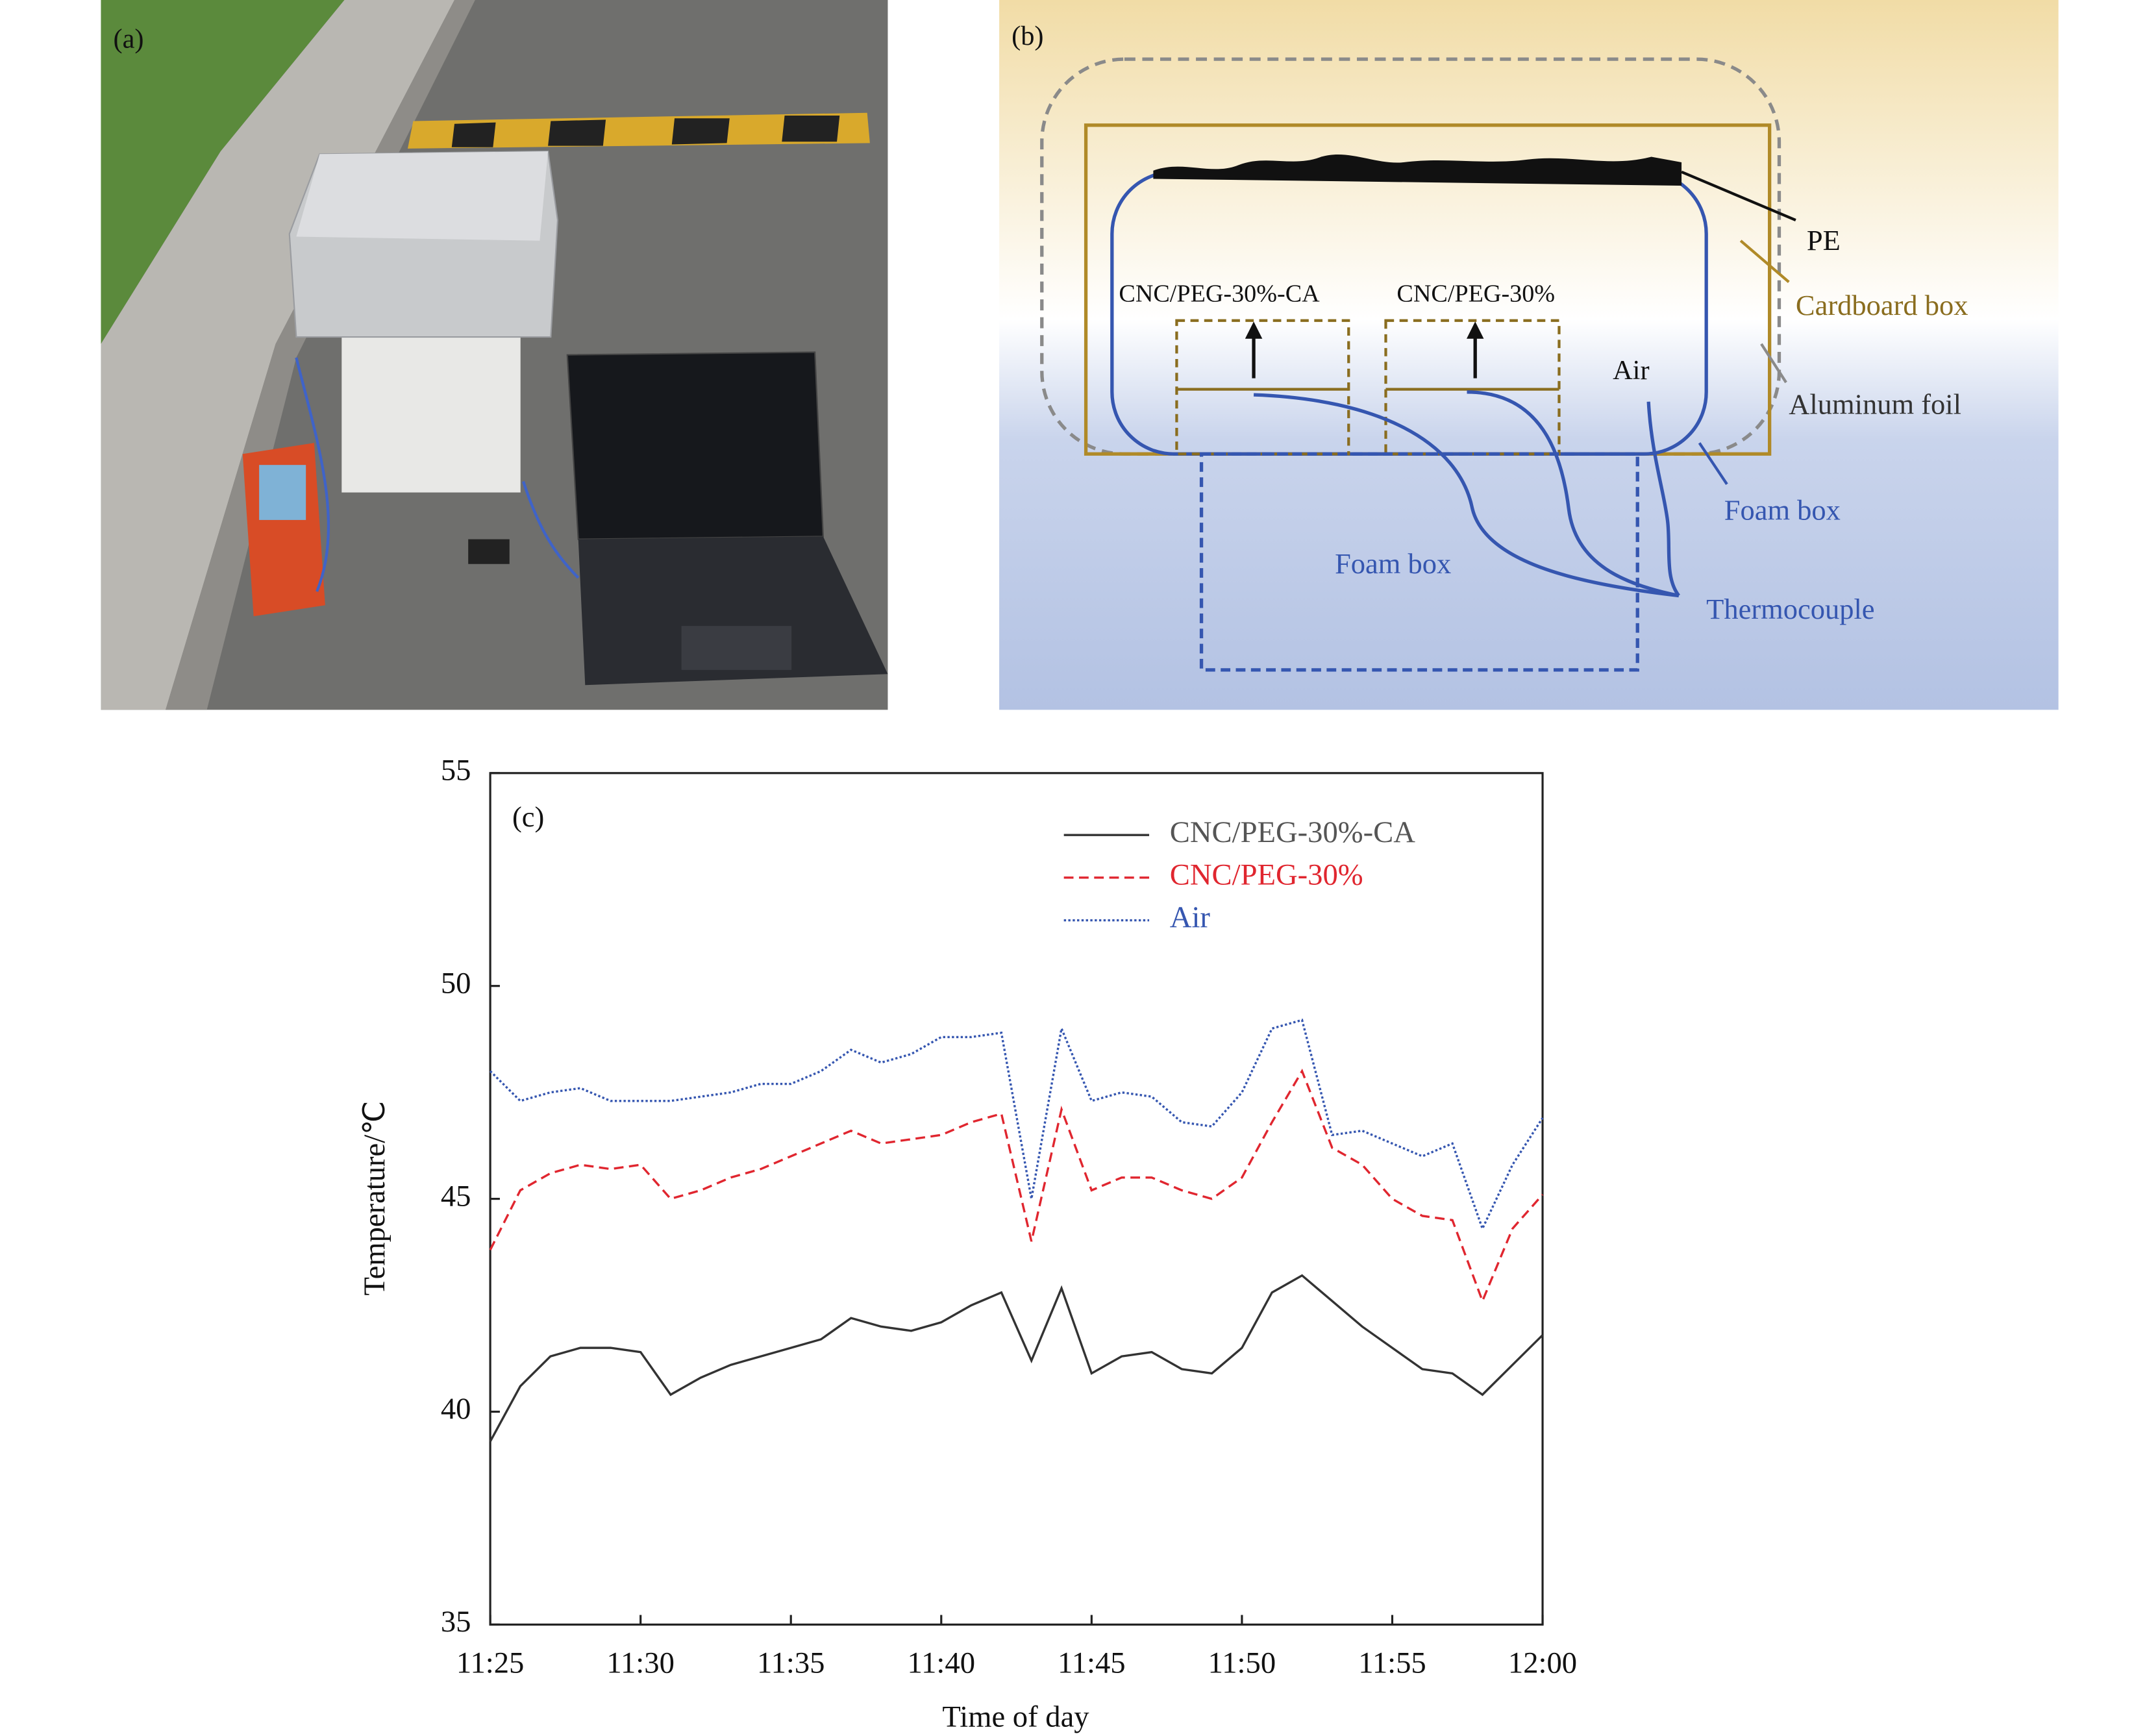  I want to click on diagram-label: Aluminum foil, so click(1875, 404).